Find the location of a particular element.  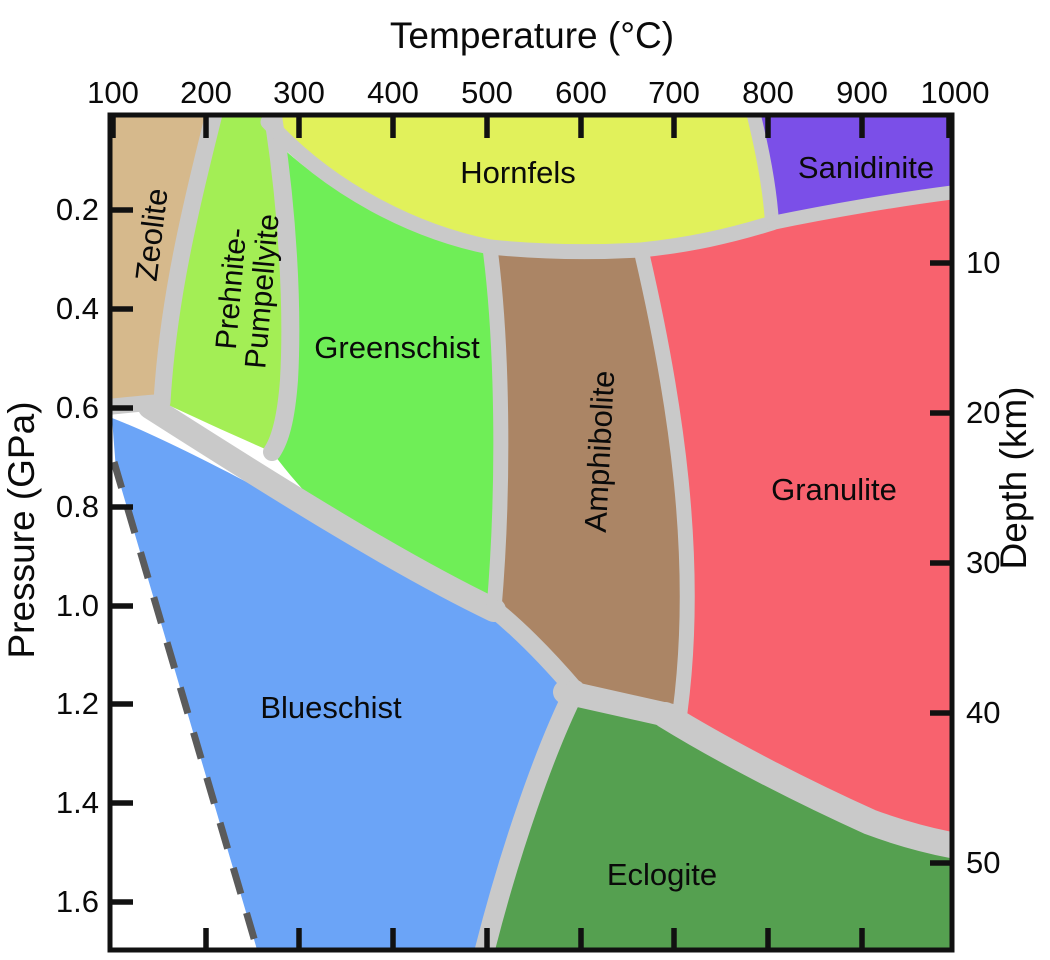

left-tick-label: 1.4 is located at coordinates (77, 802).